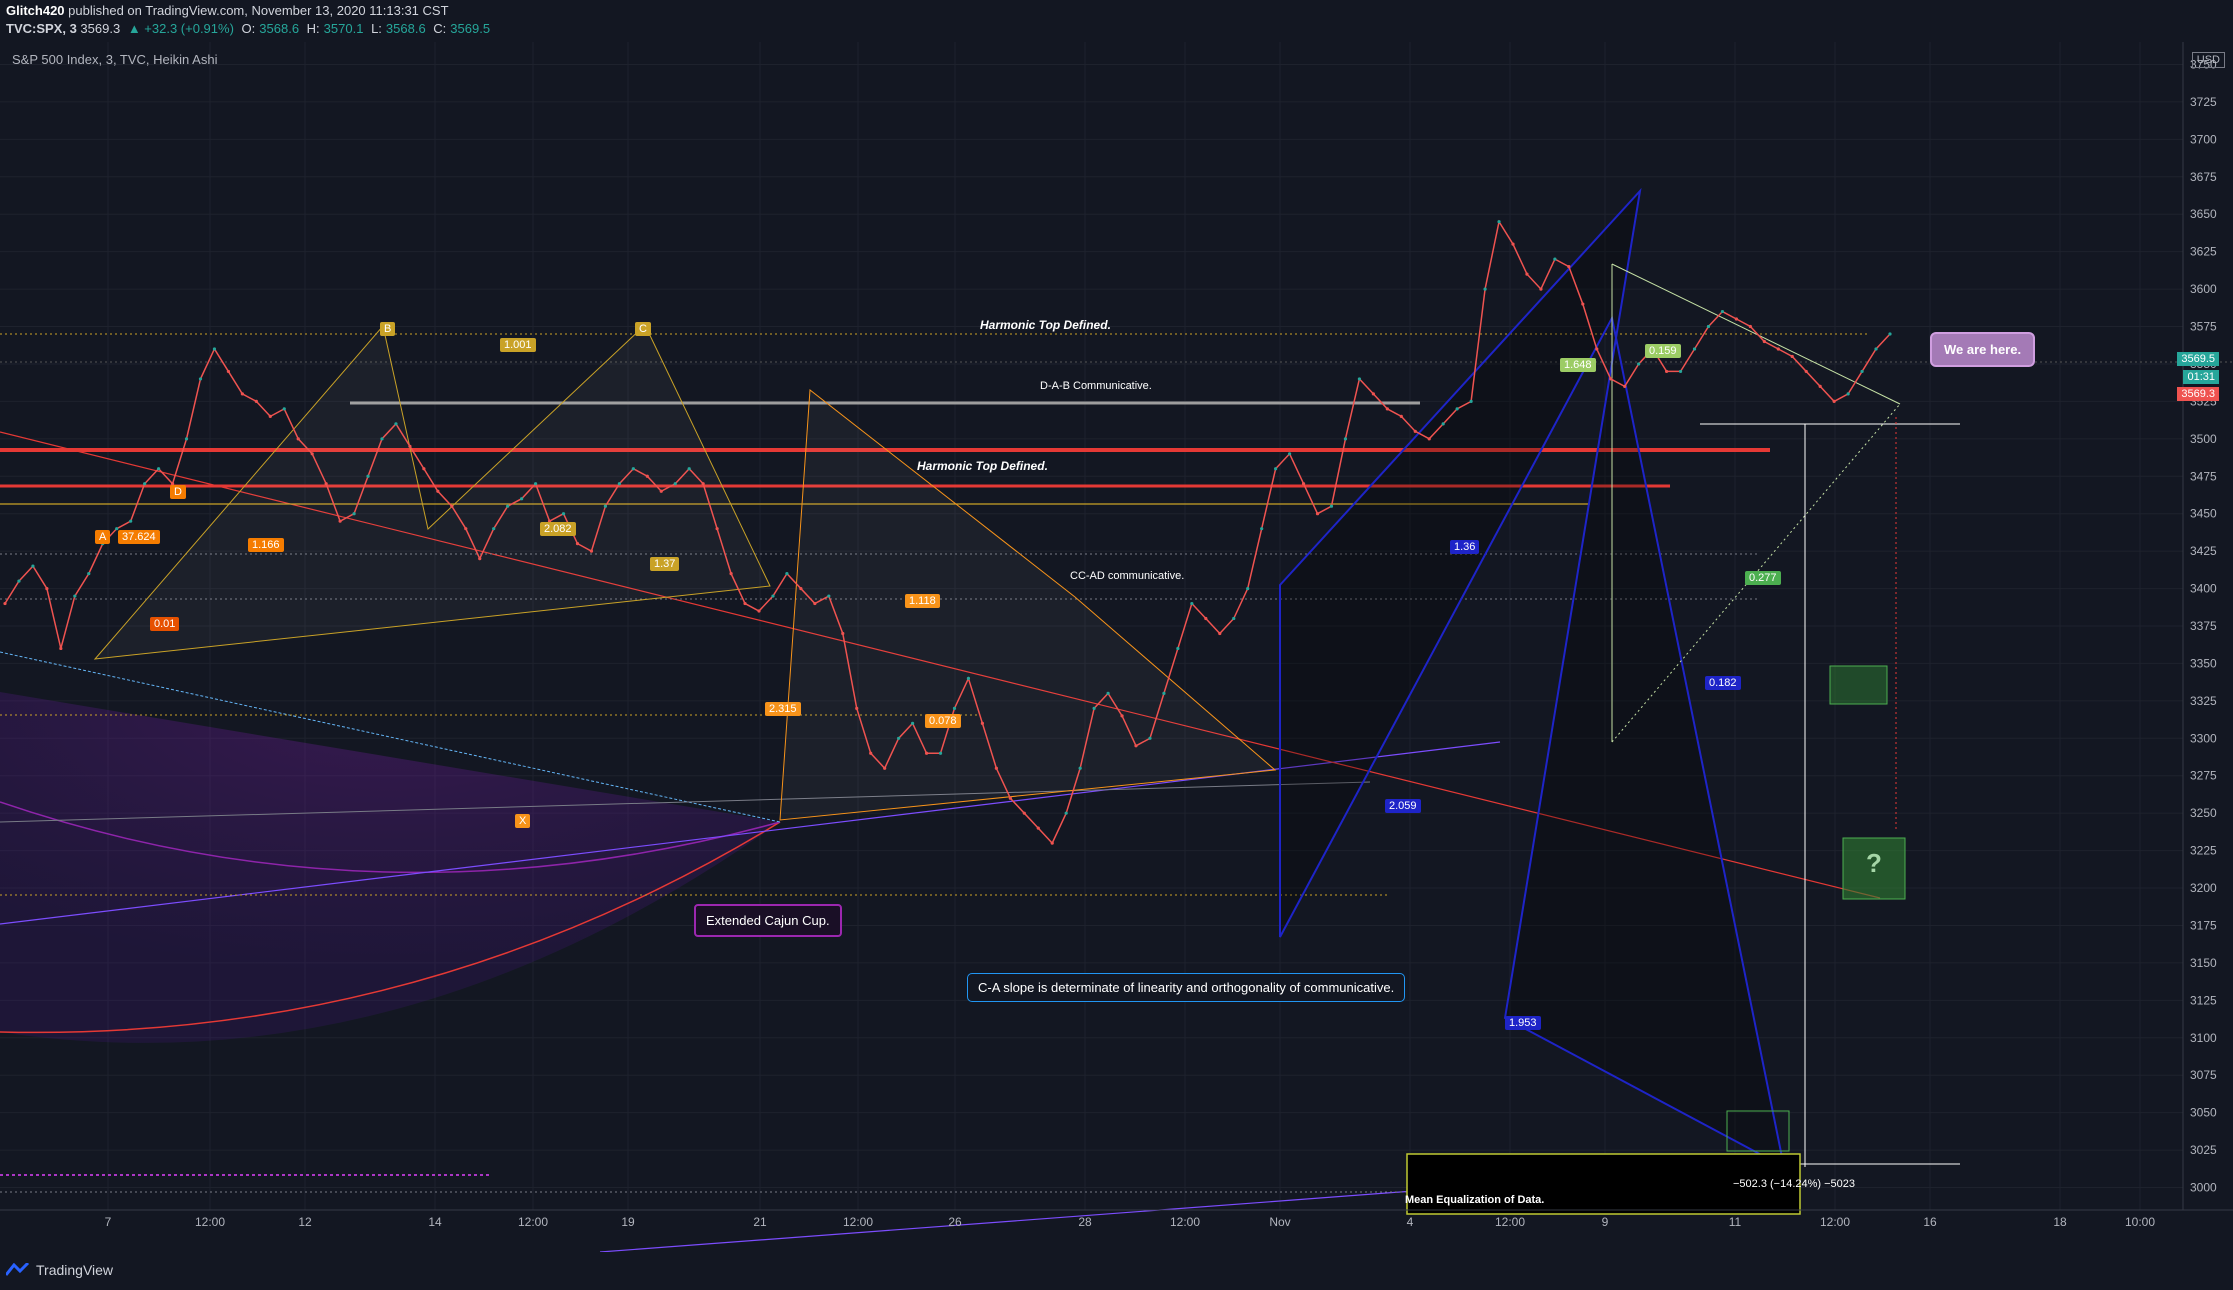 The image size is (2233, 1290). I want to click on y-tick-label: 3225, so click(2203, 851).